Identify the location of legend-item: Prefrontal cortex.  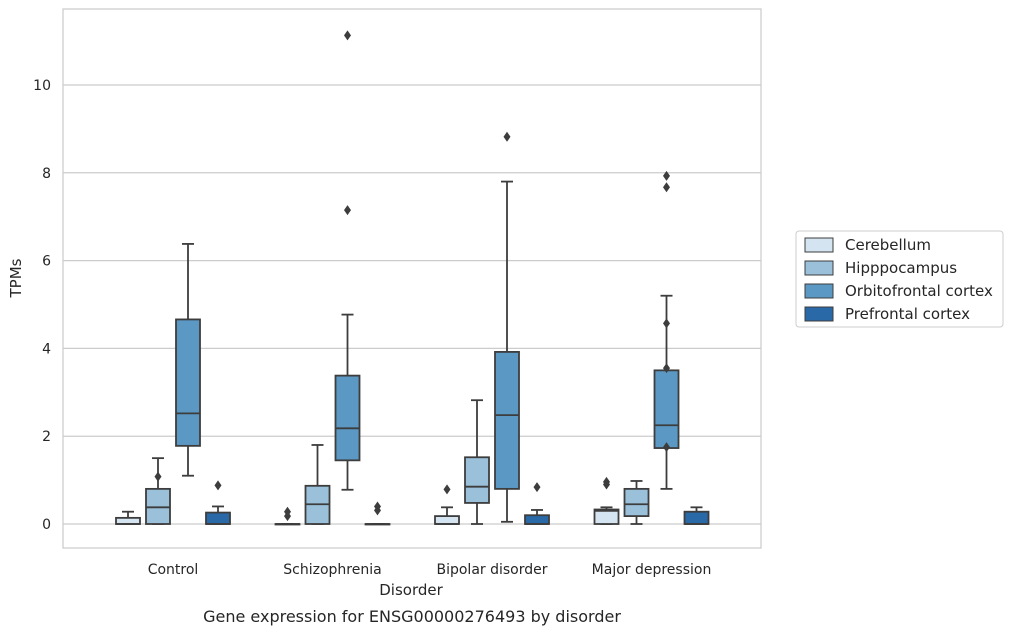
(887, 314).